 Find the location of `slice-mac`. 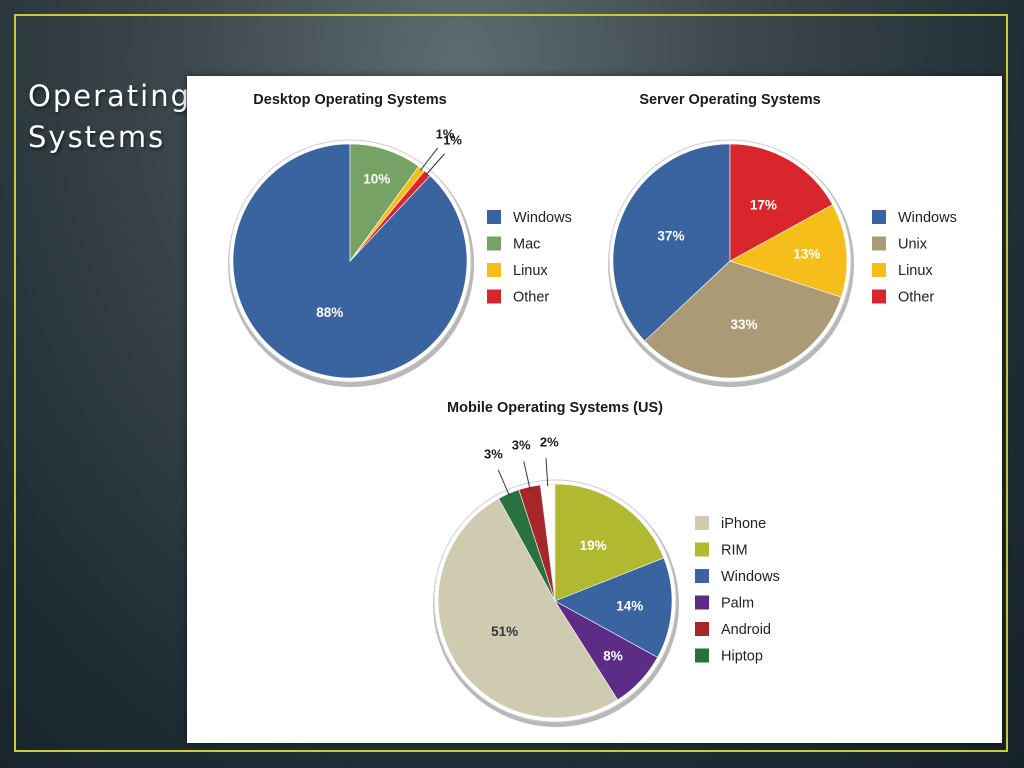

slice-mac is located at coordinates (384, 202).